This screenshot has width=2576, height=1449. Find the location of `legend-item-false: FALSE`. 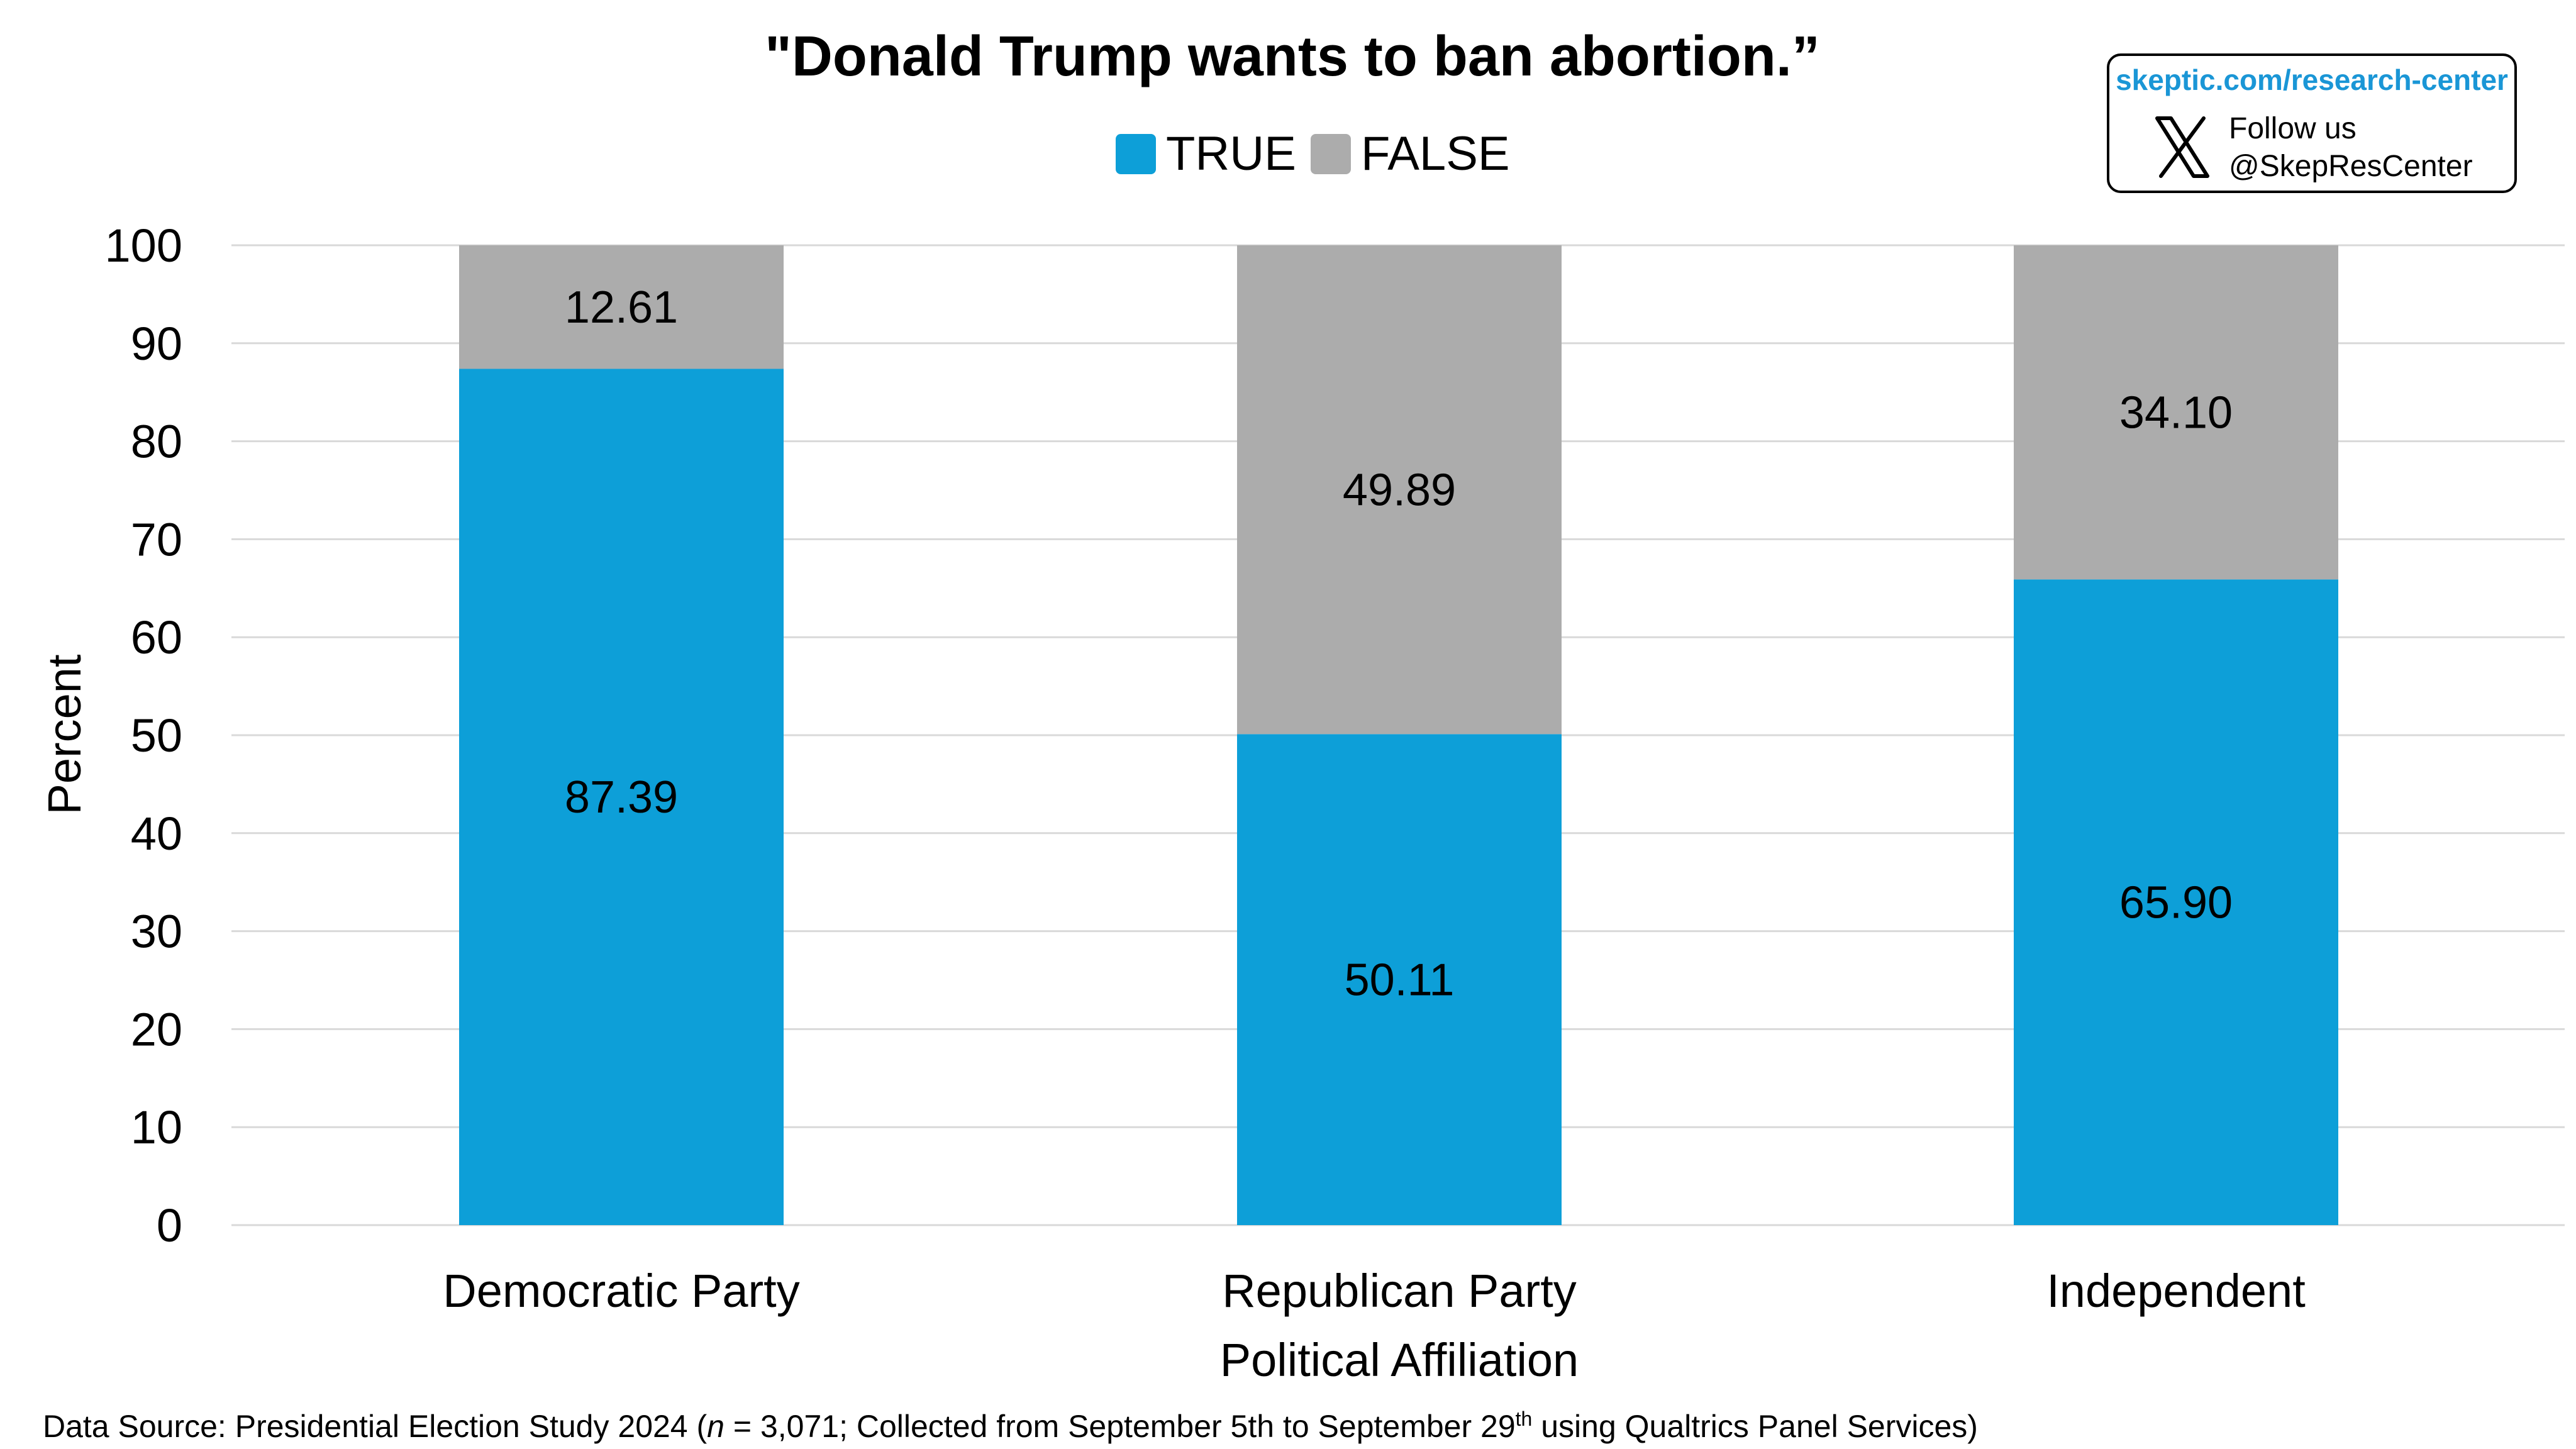

legend-item-false: FALSE is located at coordinates (1410, 153).